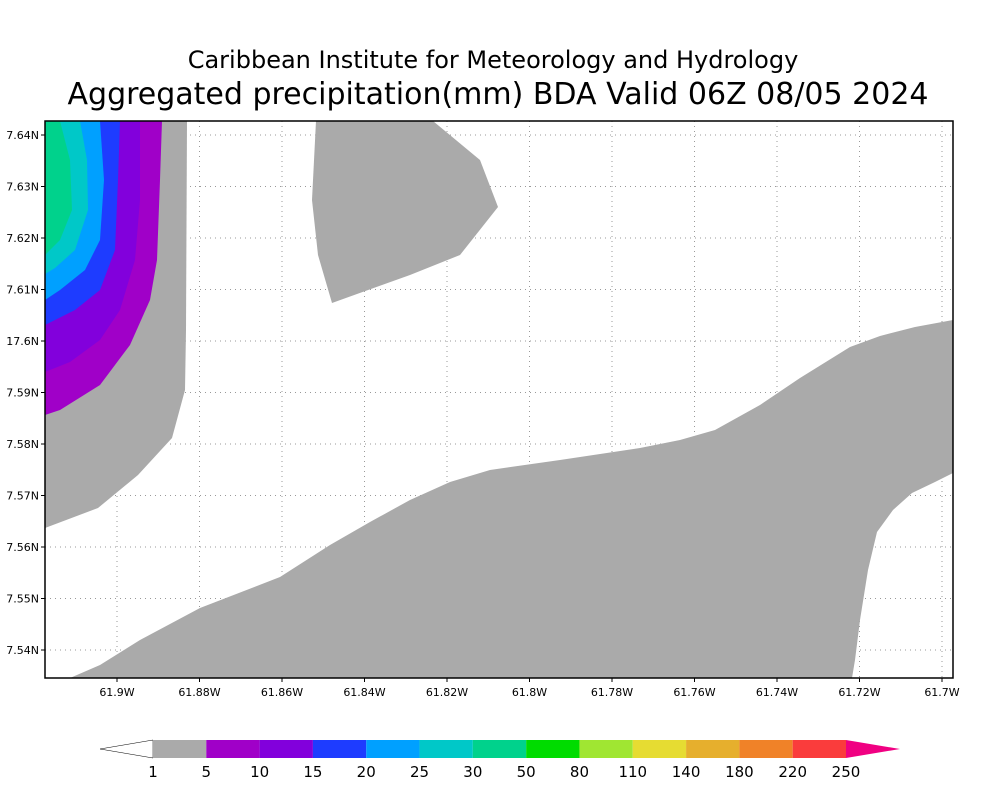 The width and height of the screenshot is (1000, 800). What do you see at coordinates (312, 772) in the screenshot?
I see `colorbar-label: 15` at bounding box center [312, 772].